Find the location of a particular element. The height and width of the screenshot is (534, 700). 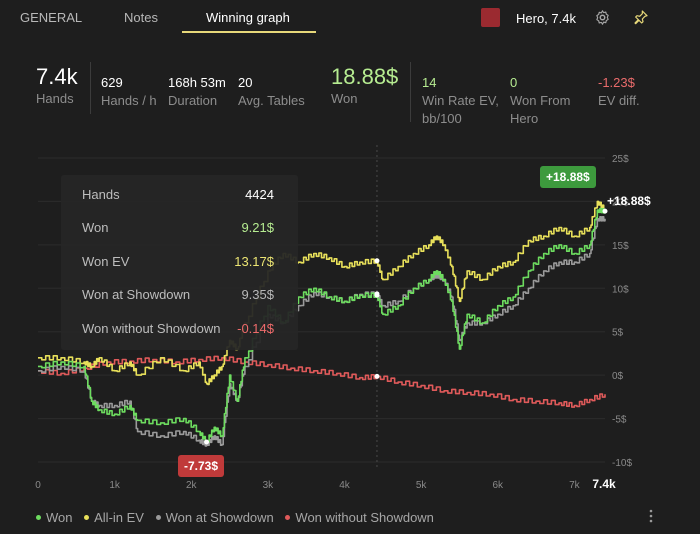

tooltip-key: Won is located at coordinates (95, 227).